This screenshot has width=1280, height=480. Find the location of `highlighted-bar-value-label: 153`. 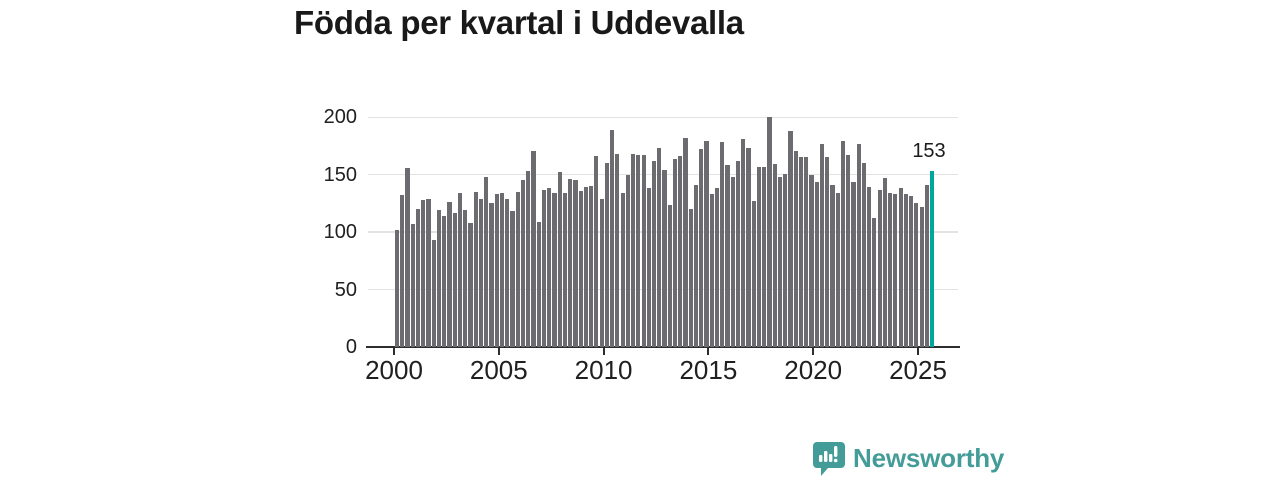

highlighted-bar-value-label: 153 is located at coordinates (929, 151).